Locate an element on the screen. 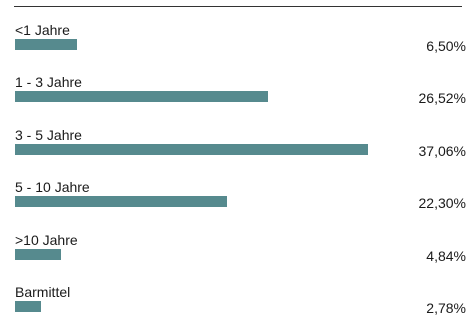  category-label: 3 - 5 Jahre is located at coordinates (48, 134).